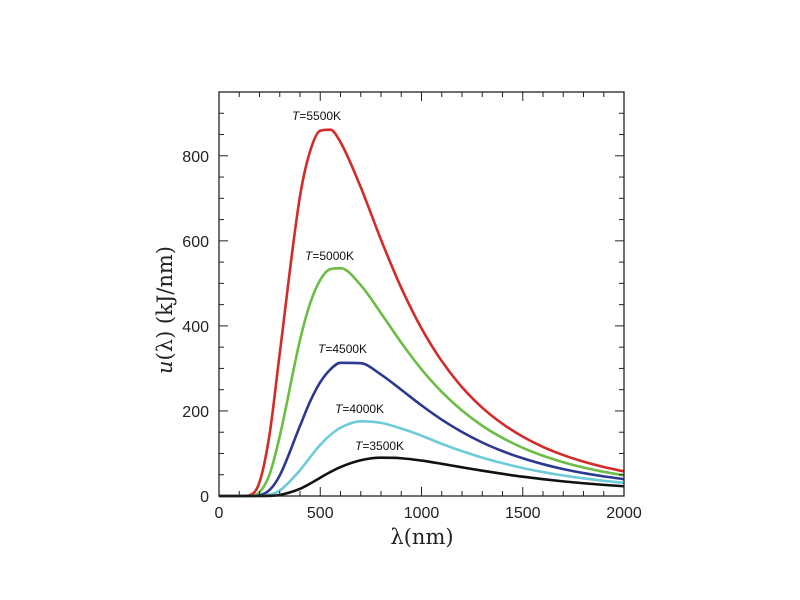  Describe the element at coordinates (523, 513) in the screenshot. I see `x-tick-label: 1500` at that location.